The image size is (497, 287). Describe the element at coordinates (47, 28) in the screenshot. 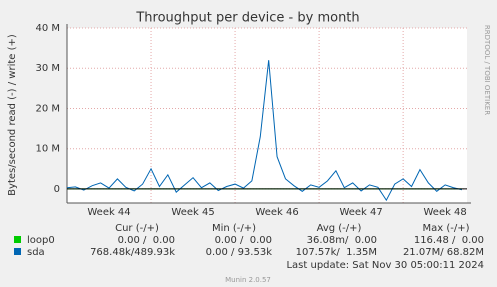

I see `y-tick-label: 40 M` at that location.